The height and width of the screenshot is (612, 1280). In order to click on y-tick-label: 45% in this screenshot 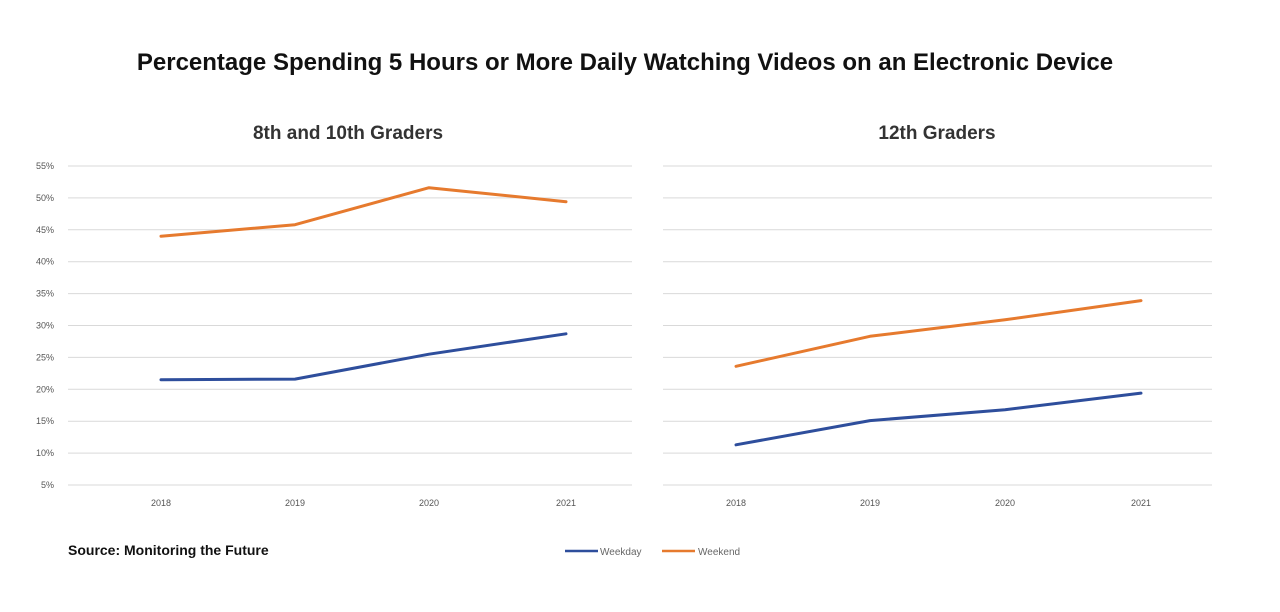, I will do `click(45, 230)`.